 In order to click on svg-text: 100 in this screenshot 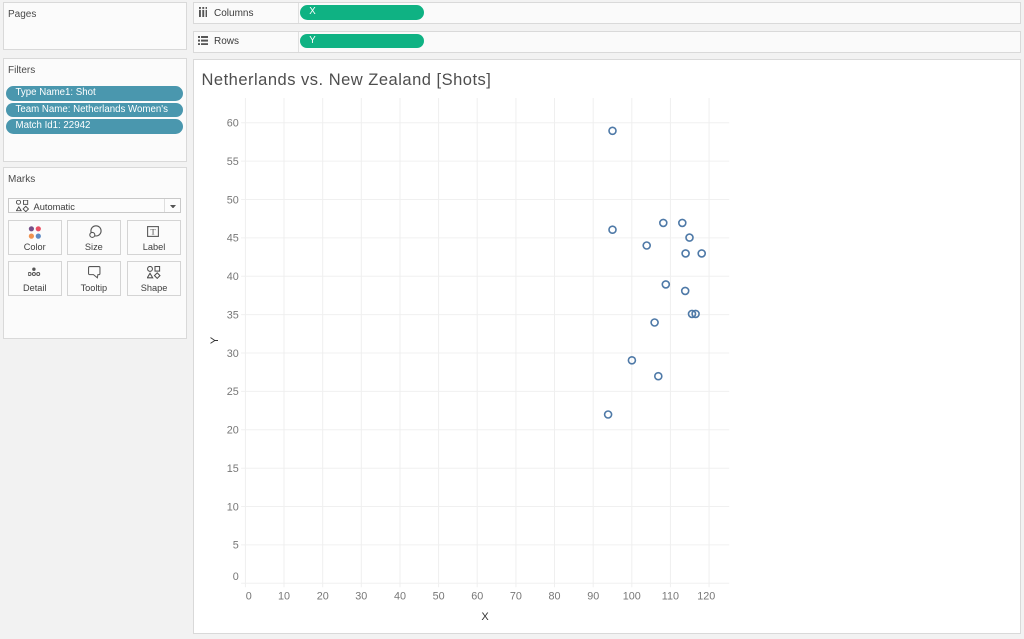, I will do `click(632, 596)`.